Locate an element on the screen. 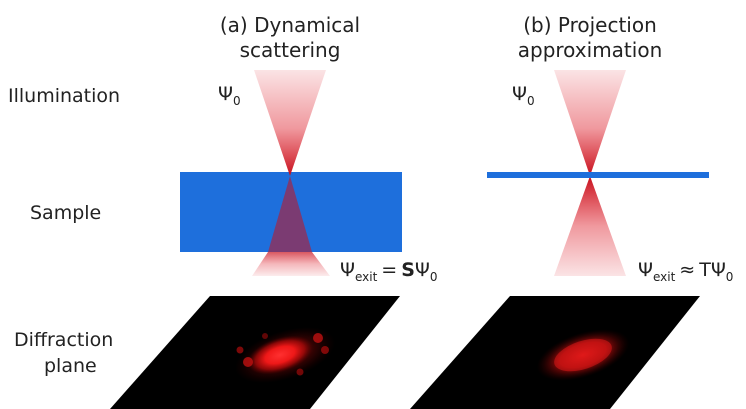  panel-a-incident-beam is located at coordinates (290, 123).